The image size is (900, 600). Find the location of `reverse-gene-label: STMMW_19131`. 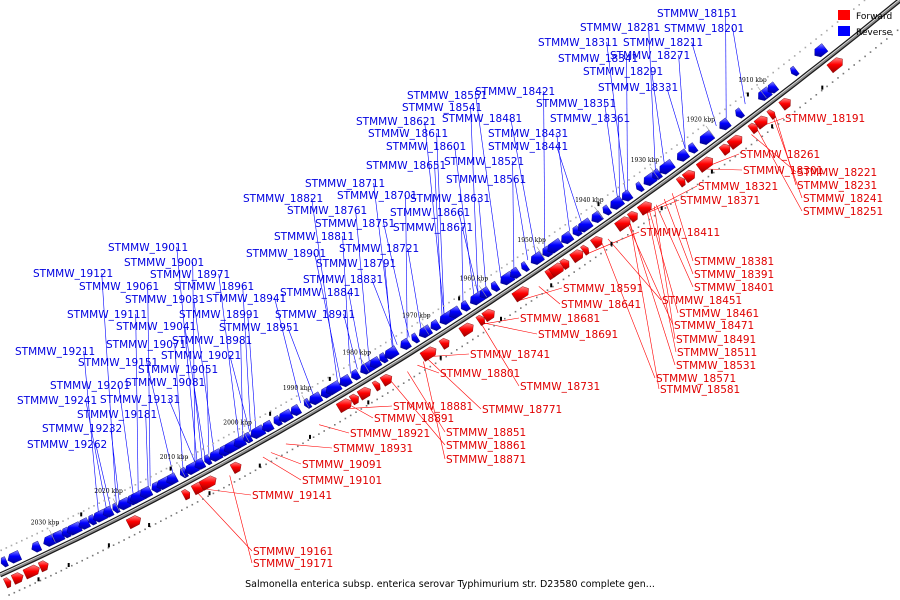

reverse-gene-label: STMMW_19131 is located at coordinates (140, 400).